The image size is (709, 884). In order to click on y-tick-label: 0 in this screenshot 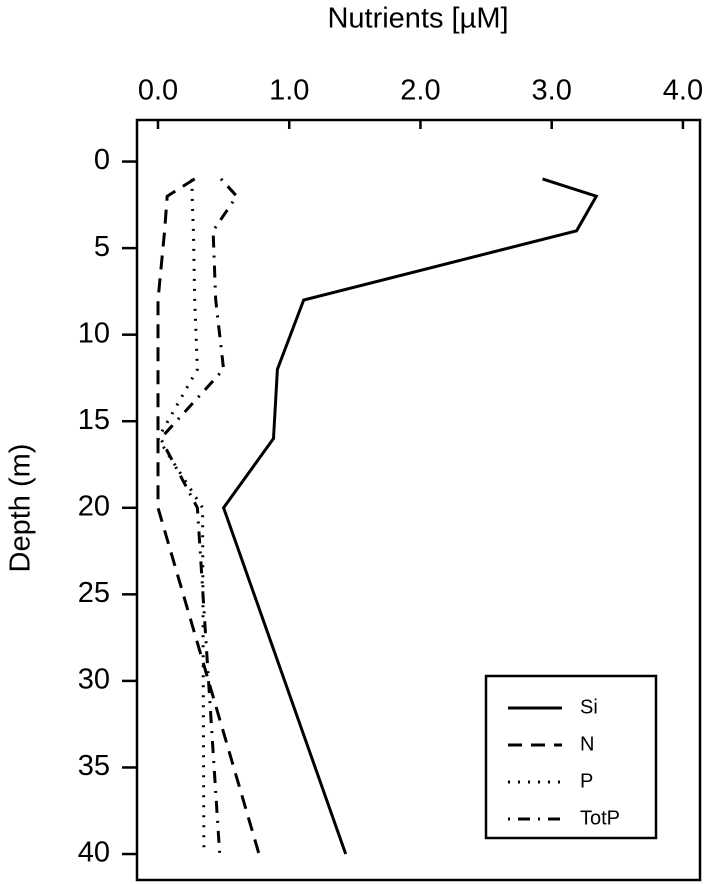, I will do `click(102, 160)`.